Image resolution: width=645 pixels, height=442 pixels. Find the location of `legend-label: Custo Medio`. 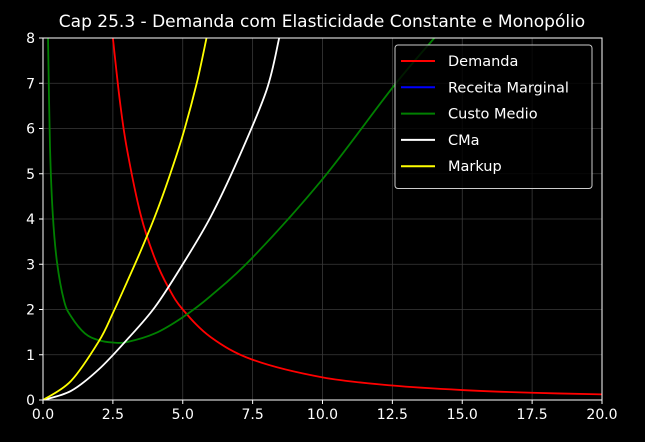

legend-label: Custo Medio is located at coordinates (493, 115).